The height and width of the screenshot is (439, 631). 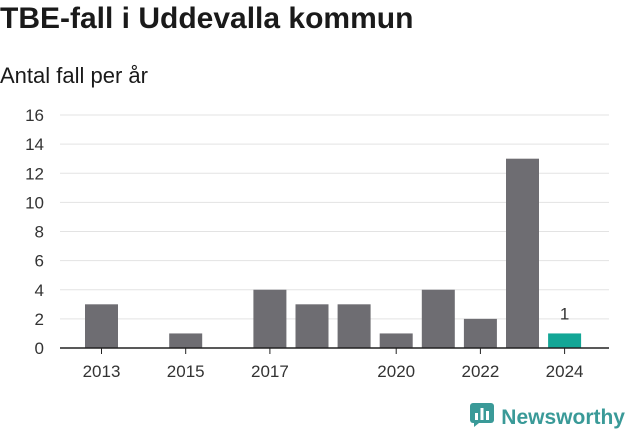 I want to click on x-tick-label: 2024, so click(x=565, y=371).